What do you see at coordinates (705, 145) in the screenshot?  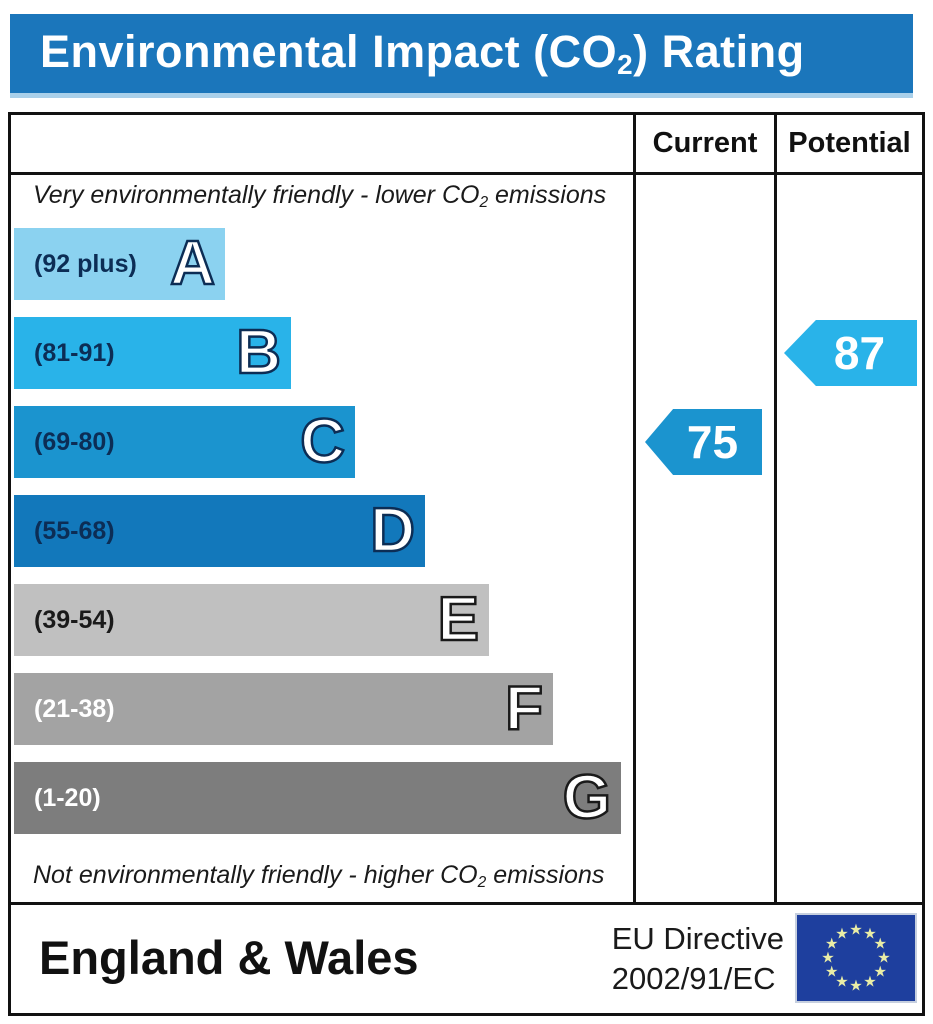 I see `current-column-header: Current` at bounding box center [705, 145].